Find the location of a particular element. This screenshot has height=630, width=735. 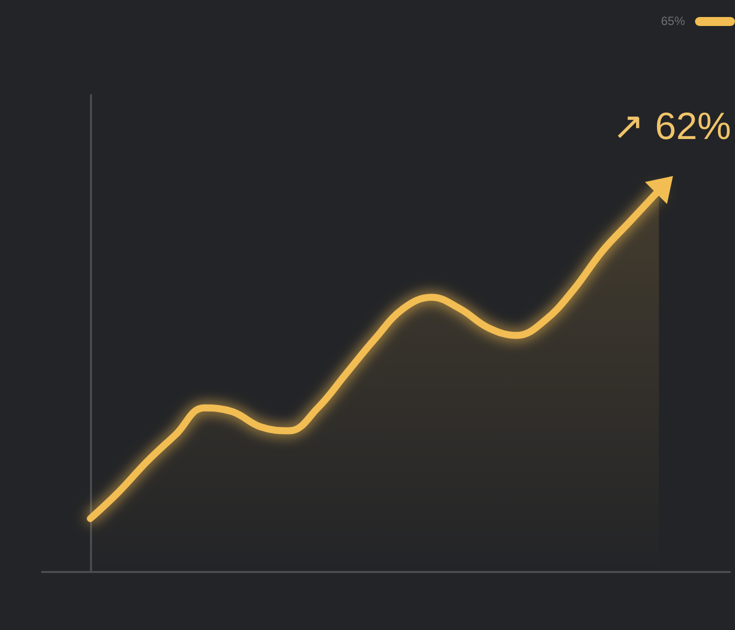

text: ↗ 62% is located at coordinates (671, 127).